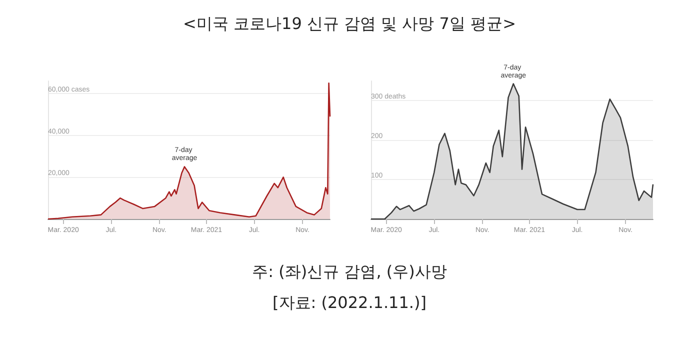  What do you see at coordinates (349, 272) in the screenshot?
I see `text: 주: (좌)신규 감염, (우)사망` at bounding box center [349, 272].